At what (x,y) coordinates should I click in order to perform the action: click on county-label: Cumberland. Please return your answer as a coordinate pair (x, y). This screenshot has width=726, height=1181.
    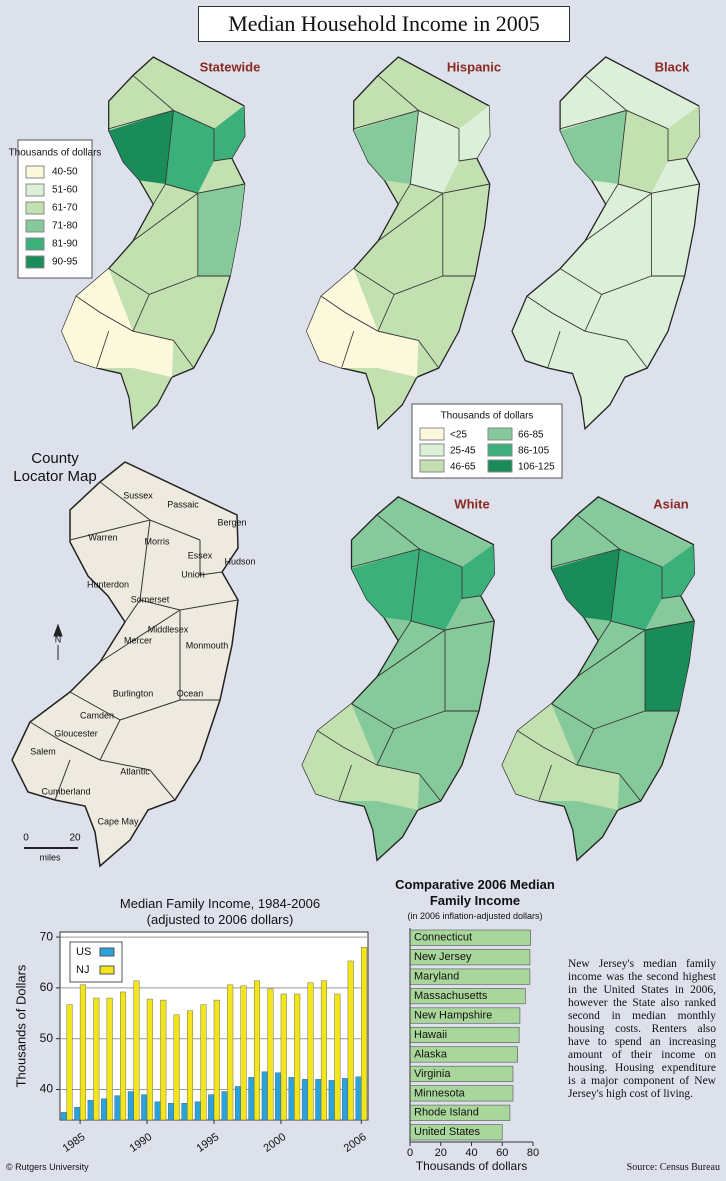
    Looking at the image, I should click on (65, 791).